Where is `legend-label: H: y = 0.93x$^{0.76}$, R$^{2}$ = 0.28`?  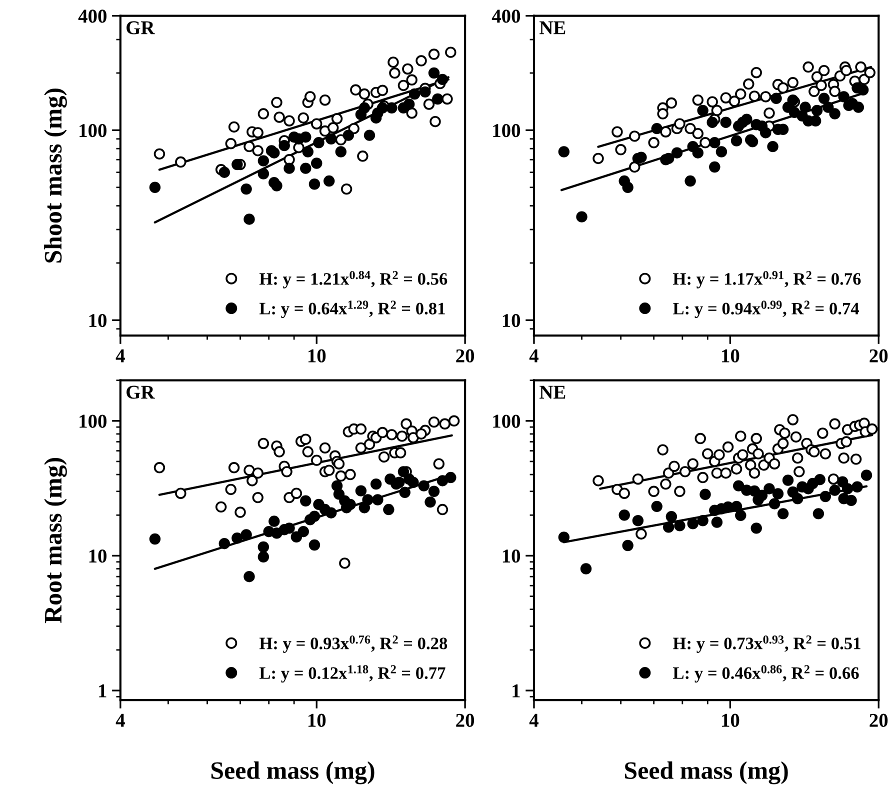 legend-label: H: y = 0.93x$^{0.76}$, R$^{2}$ = 0.28 is located at coordinates (353, 644).